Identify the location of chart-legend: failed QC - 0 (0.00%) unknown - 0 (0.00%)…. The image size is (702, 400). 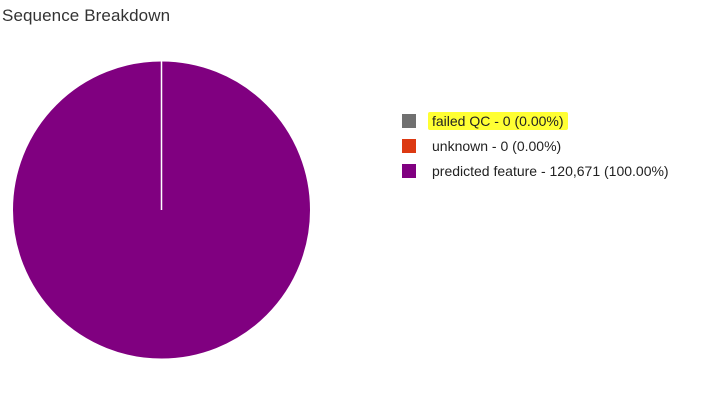
(550, 145).